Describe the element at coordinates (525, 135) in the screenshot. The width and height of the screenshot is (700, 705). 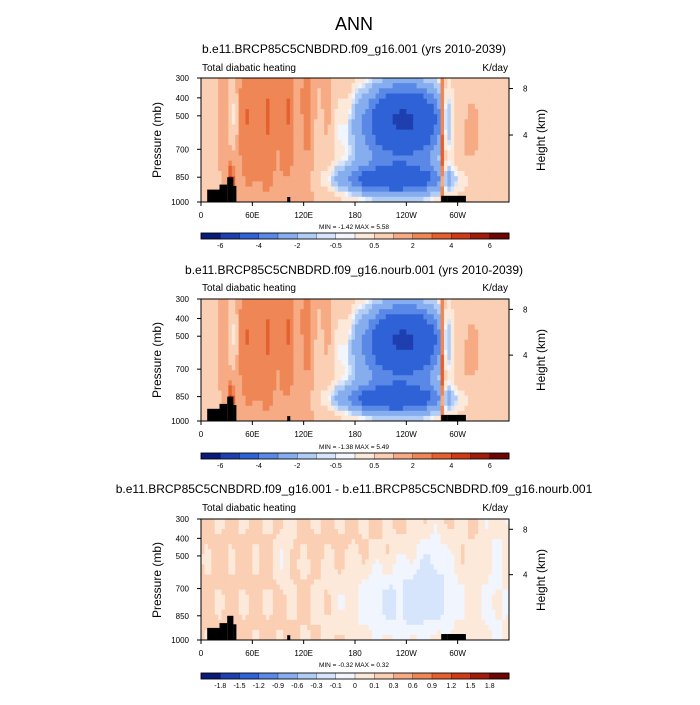
I see `y-right-tick-label: 4` at that location.